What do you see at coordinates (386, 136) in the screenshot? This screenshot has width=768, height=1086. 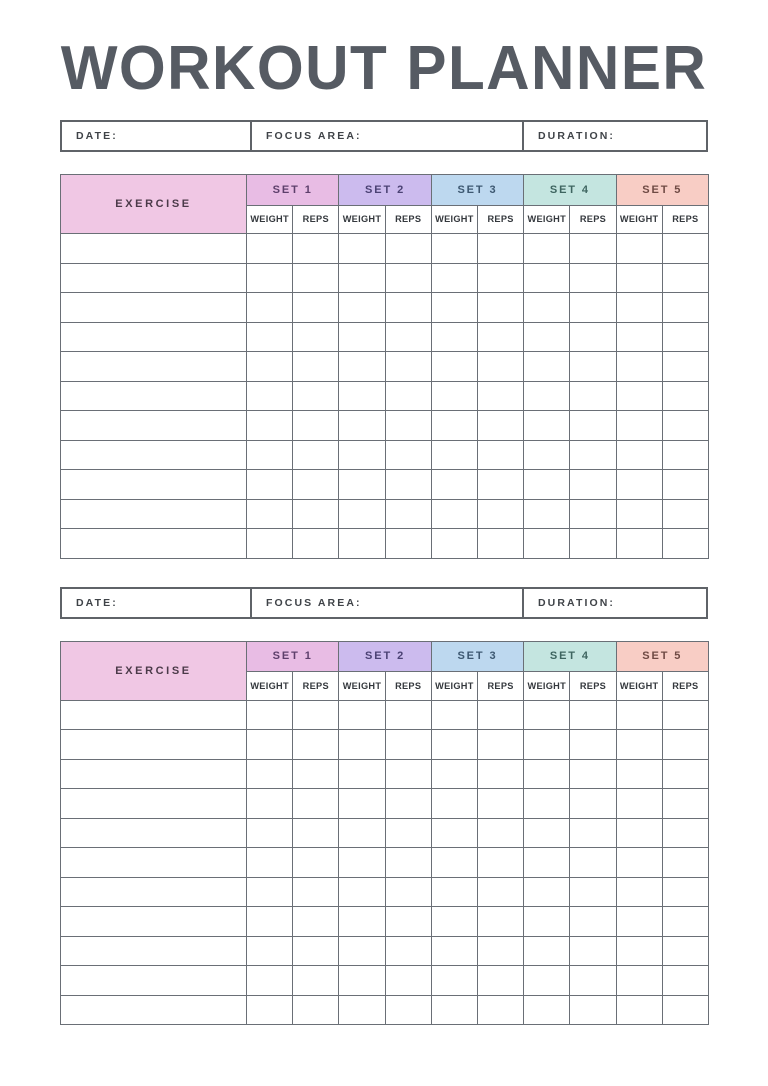 I see `focus-area-field-1: FOCUS AREA:` at bounding box center [386, 136].